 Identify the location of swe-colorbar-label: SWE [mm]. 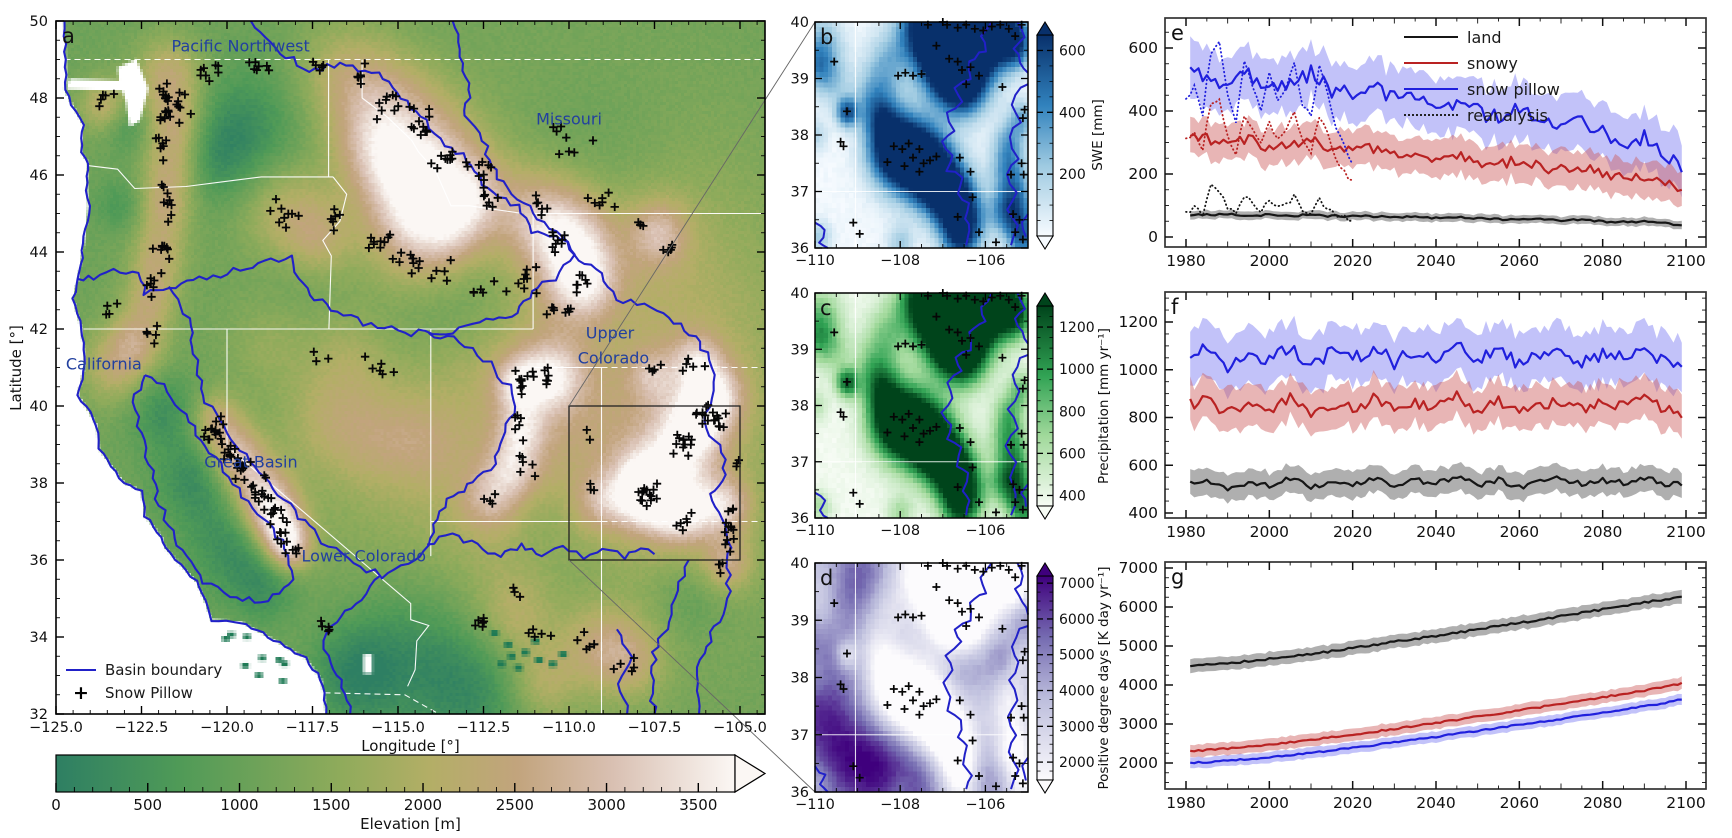
(1098, 135).